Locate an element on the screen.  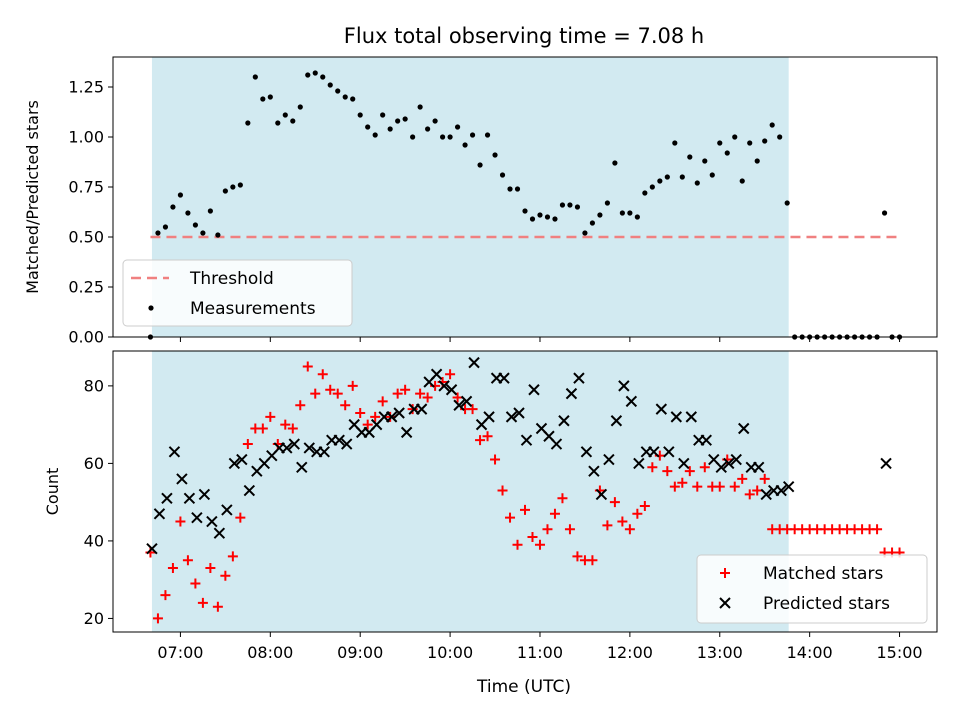
x-tick-label: 12:00 is located at coordinates (630, 652).